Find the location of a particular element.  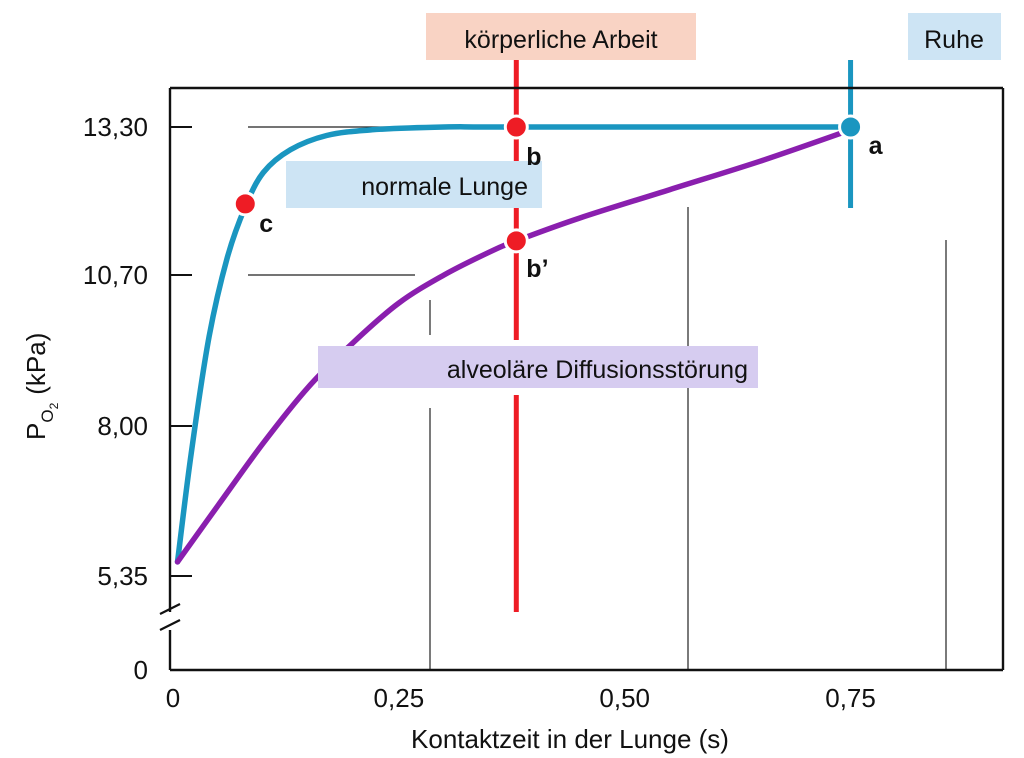

x-tick-label: 0,25 is located at coordinates (399, 698).